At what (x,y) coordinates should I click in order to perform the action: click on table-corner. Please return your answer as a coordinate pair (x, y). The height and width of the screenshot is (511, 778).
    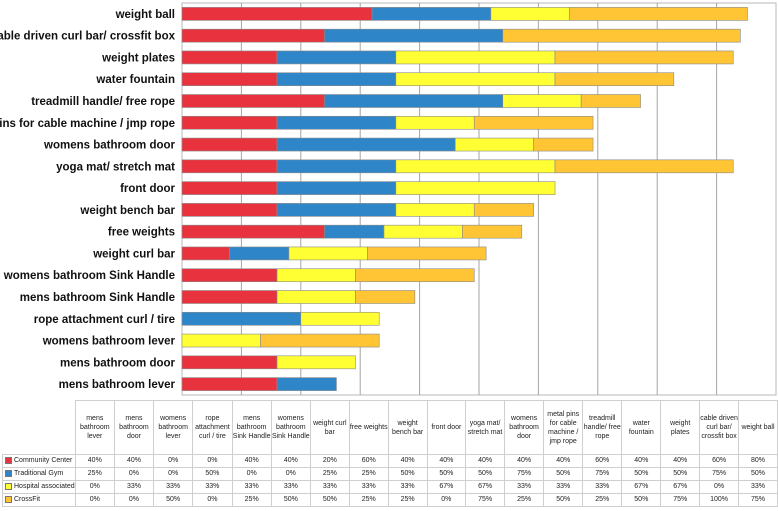
    Looking at the image, I should click on (39, 427).